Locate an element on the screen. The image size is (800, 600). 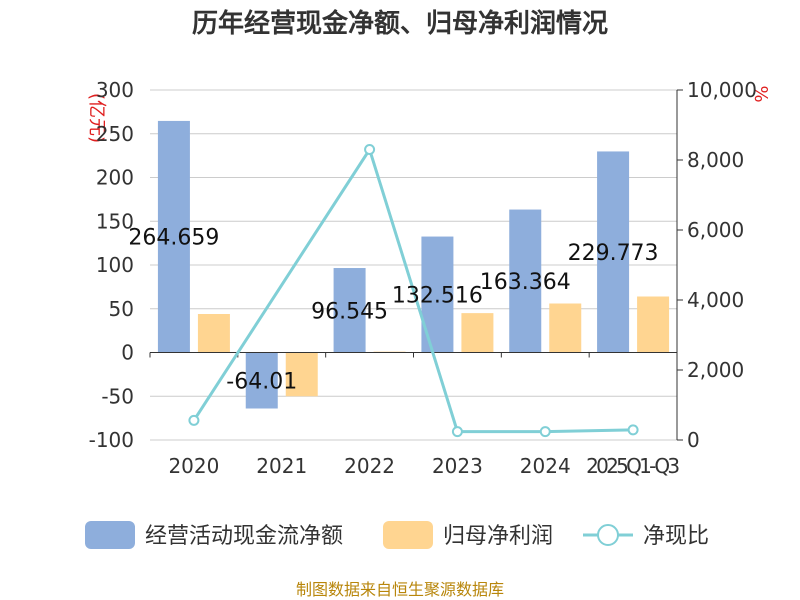
chart-title: 历年经营现金净额、归母净利润情况 is located at coordinates (400, 23).